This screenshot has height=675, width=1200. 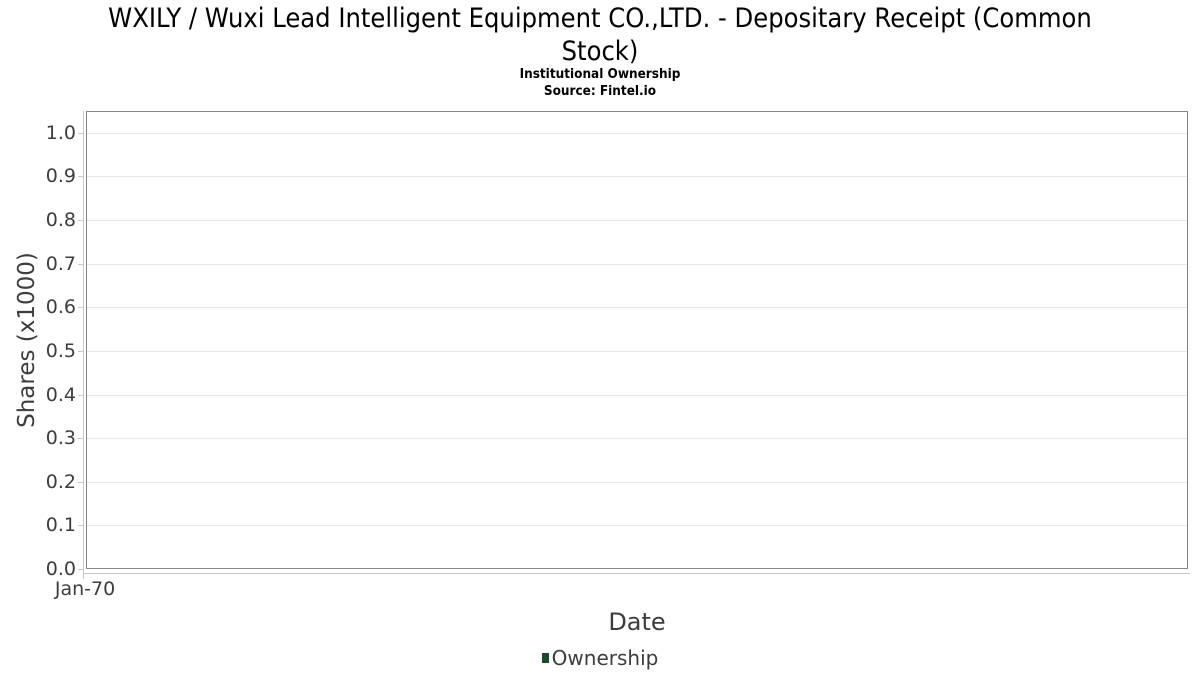 I want to click on y-tick-label: 0.3, so click(x=60, y=438).